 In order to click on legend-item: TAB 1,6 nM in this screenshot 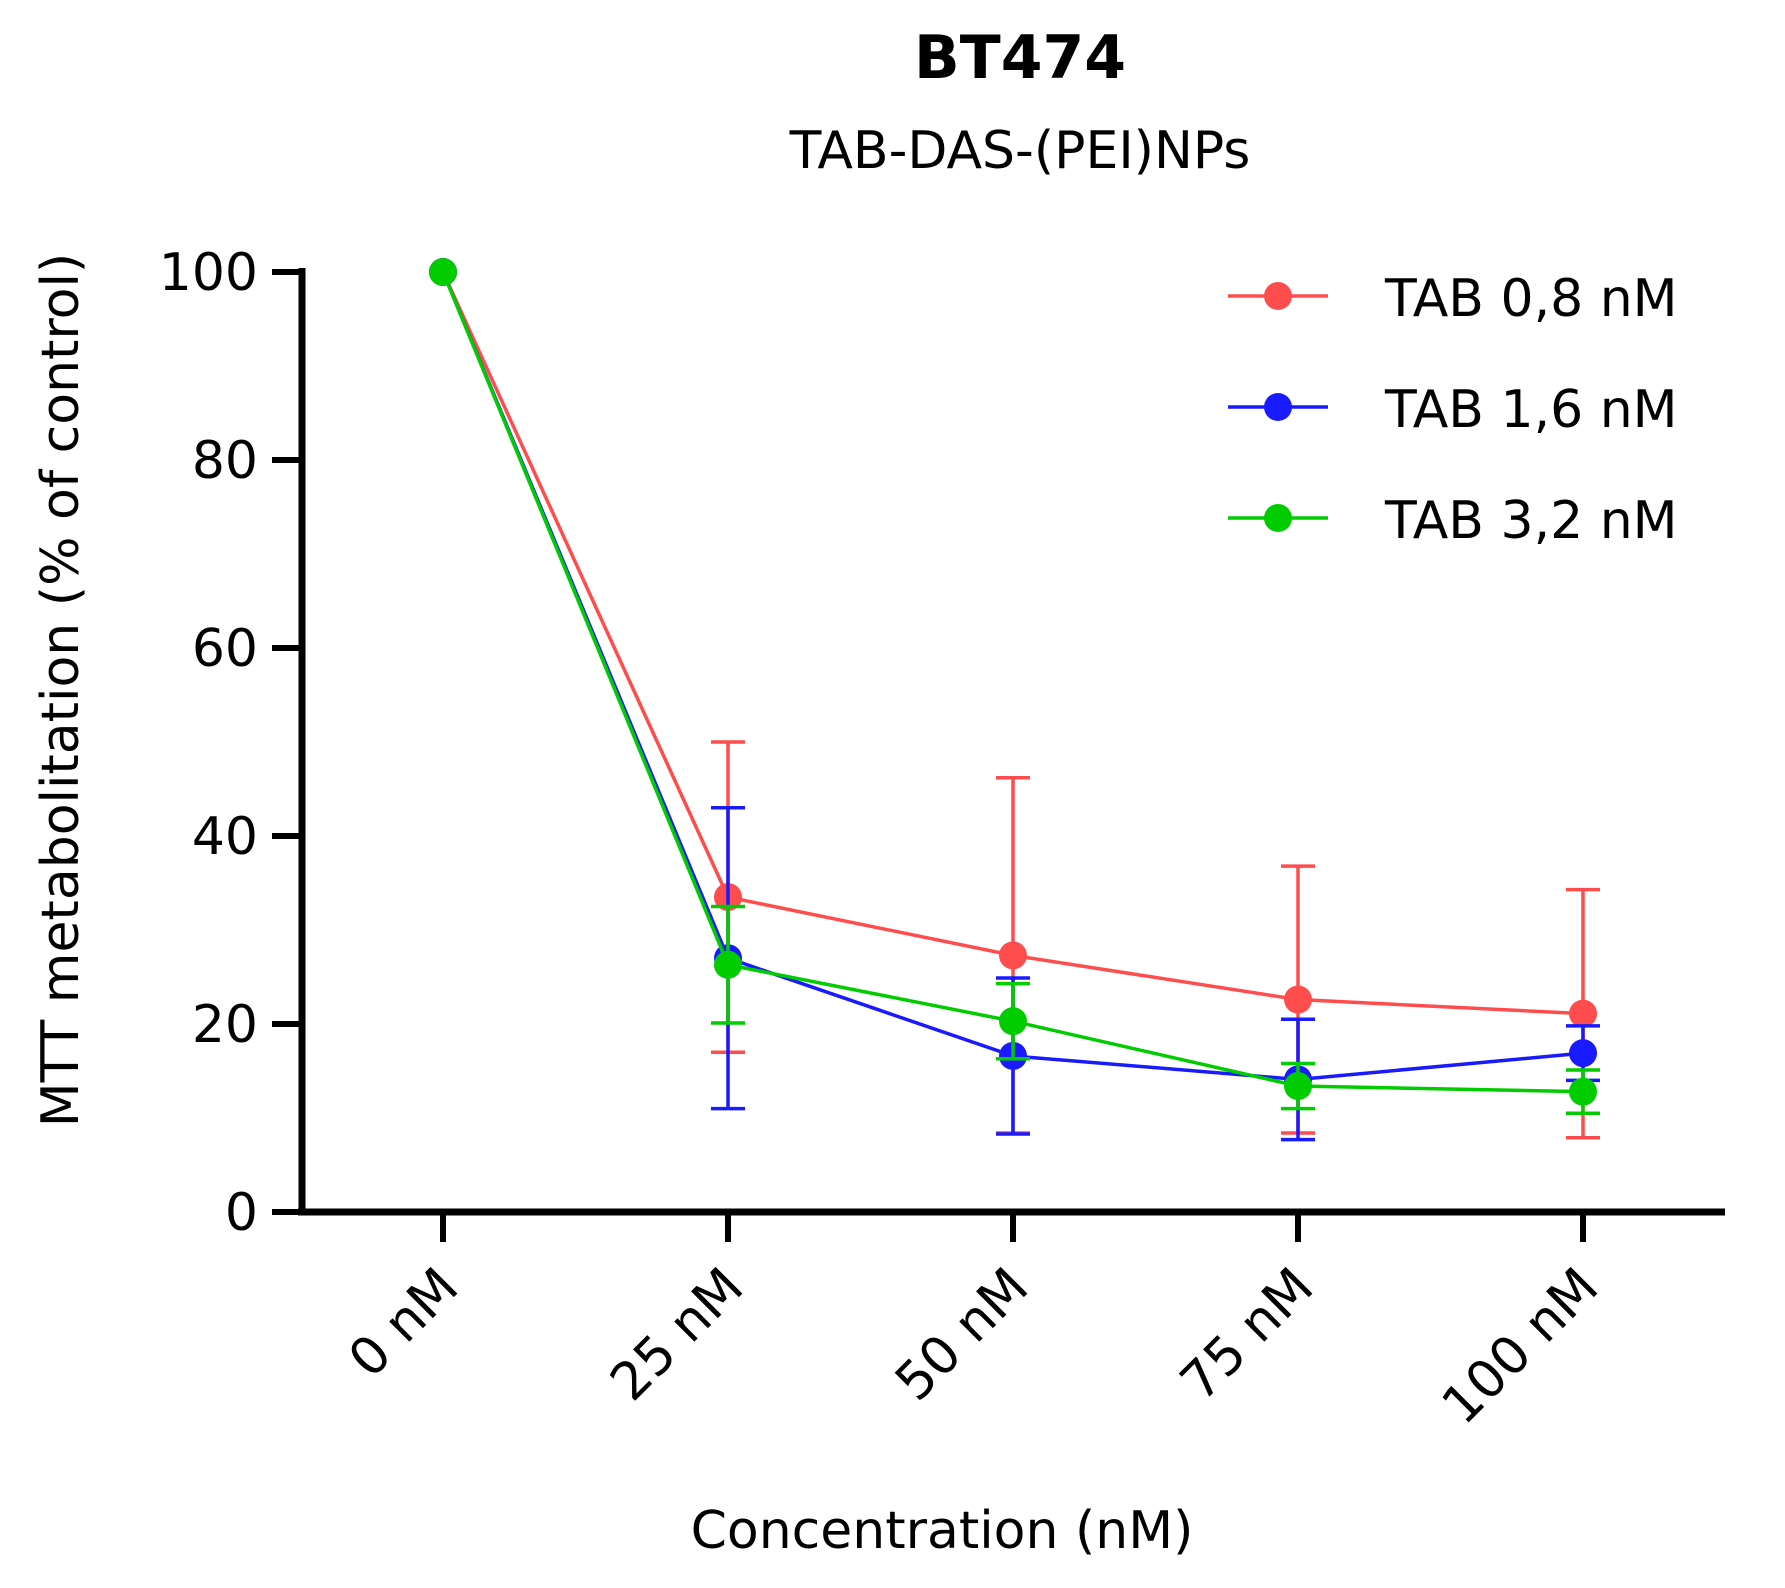, I will do `click(1453, 410)`.